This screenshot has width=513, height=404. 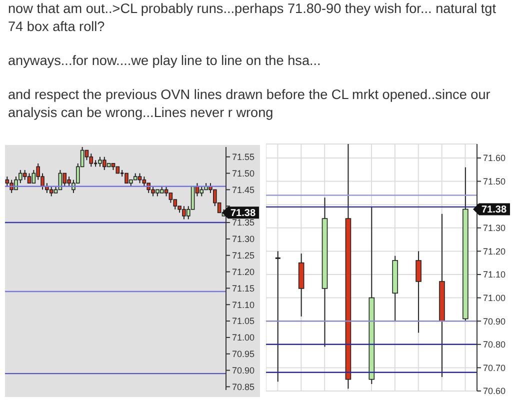 I want to click on y-tick-label: 70.85, so click(x=243, y=387).